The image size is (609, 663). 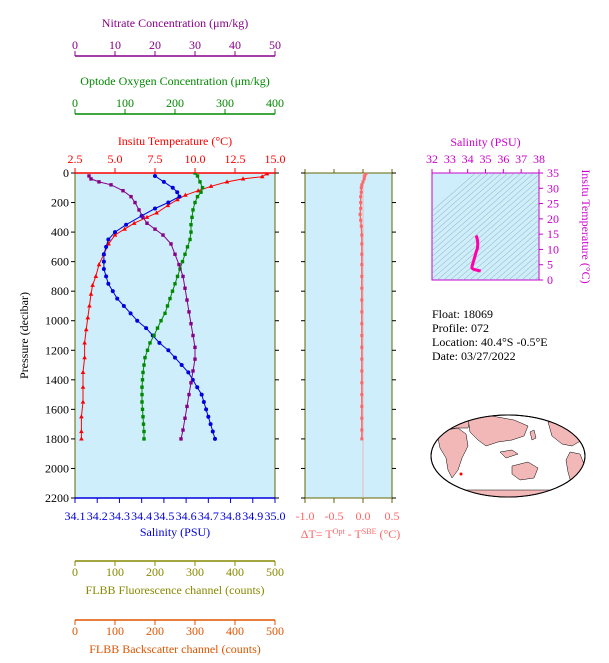 I want to click on fluorescence-tick-label: 100, so click(x=115, y=572).